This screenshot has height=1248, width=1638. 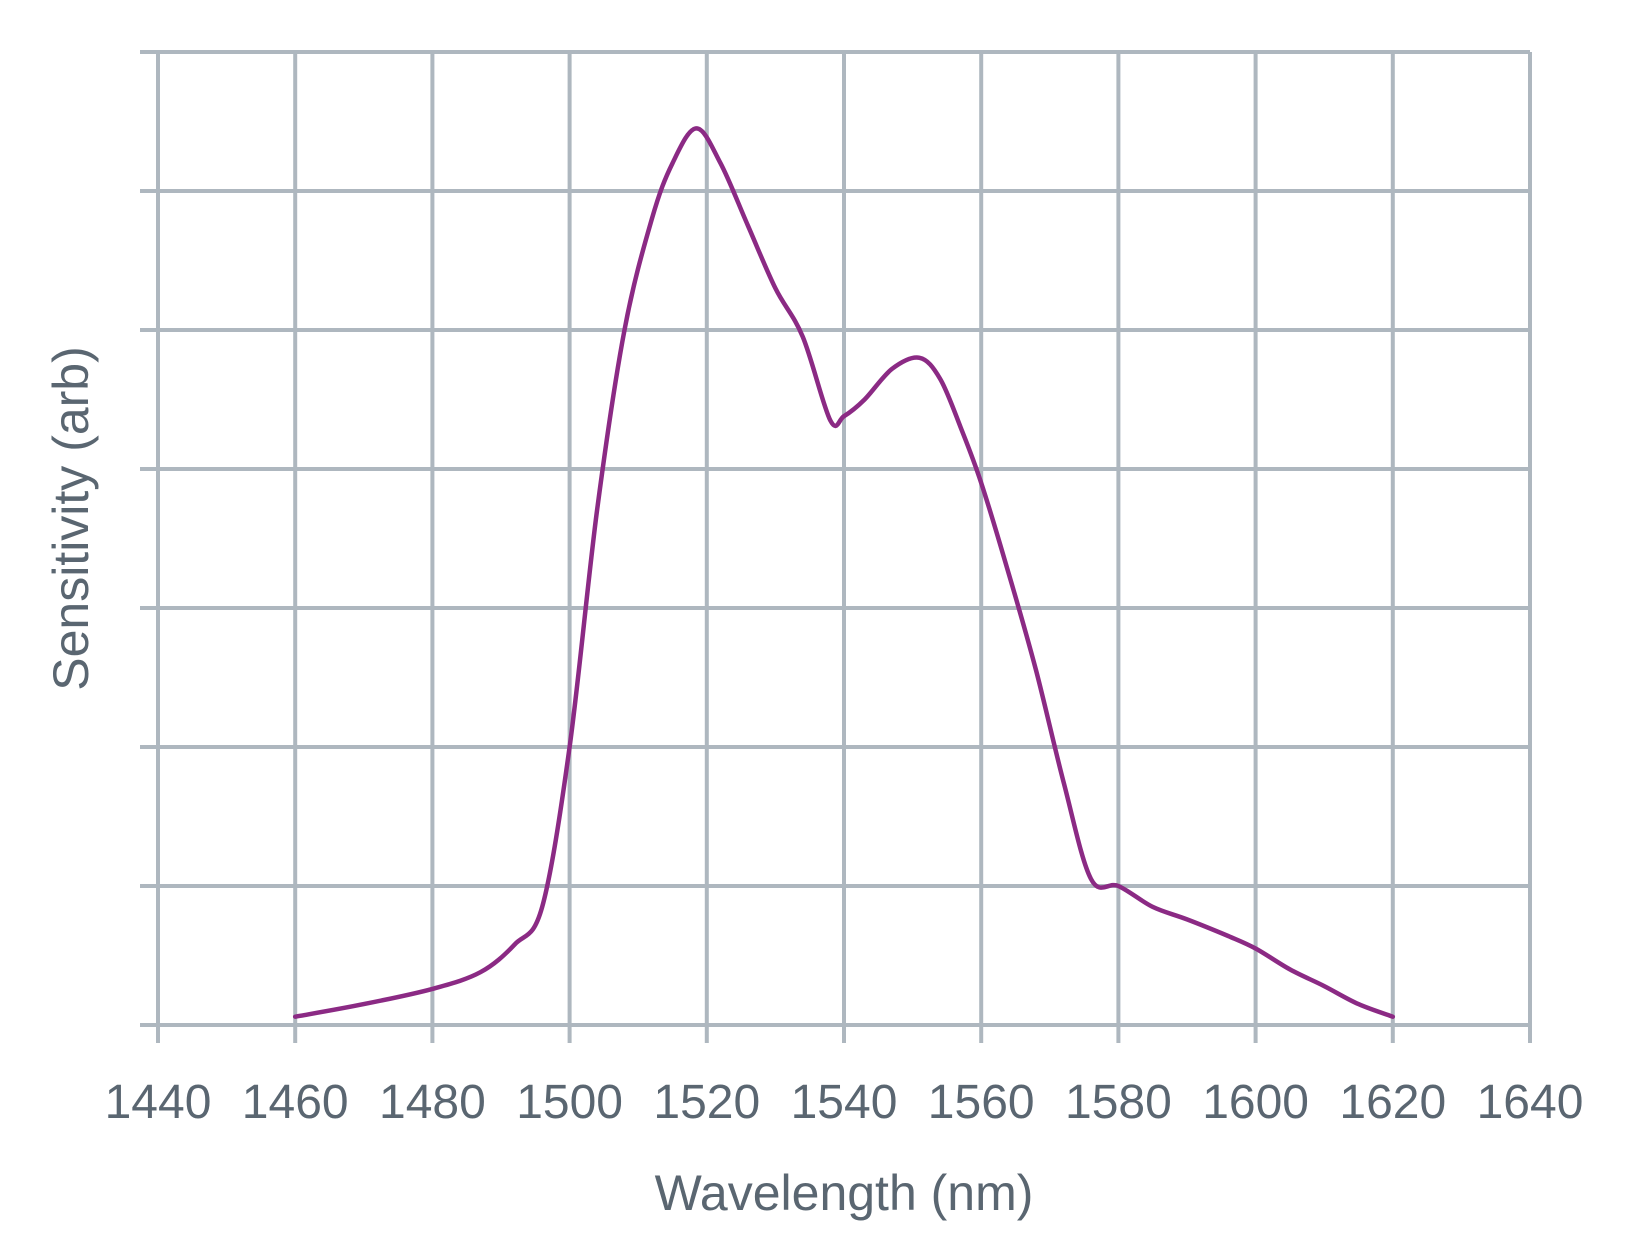 I want to click on x-tick-label: 1500, so click(x=569, y=1102).